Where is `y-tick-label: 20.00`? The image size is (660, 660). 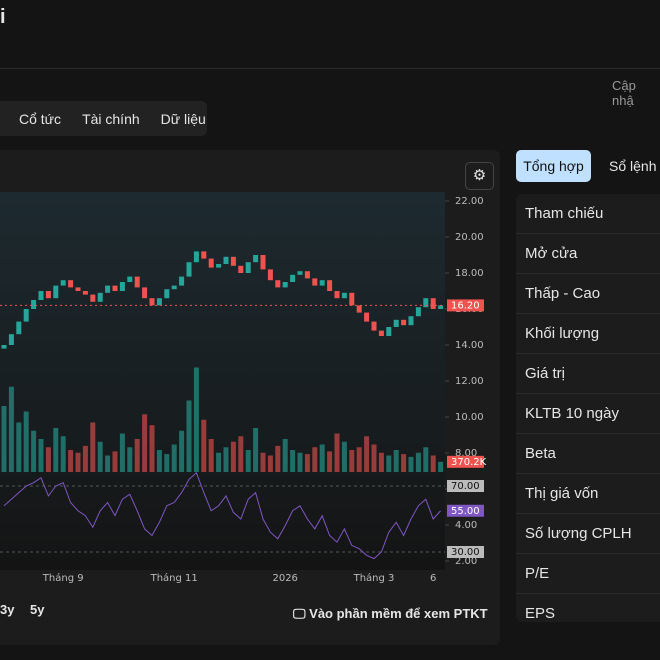
y-tick-label: 20.00 is located at coordinates (469, 237).